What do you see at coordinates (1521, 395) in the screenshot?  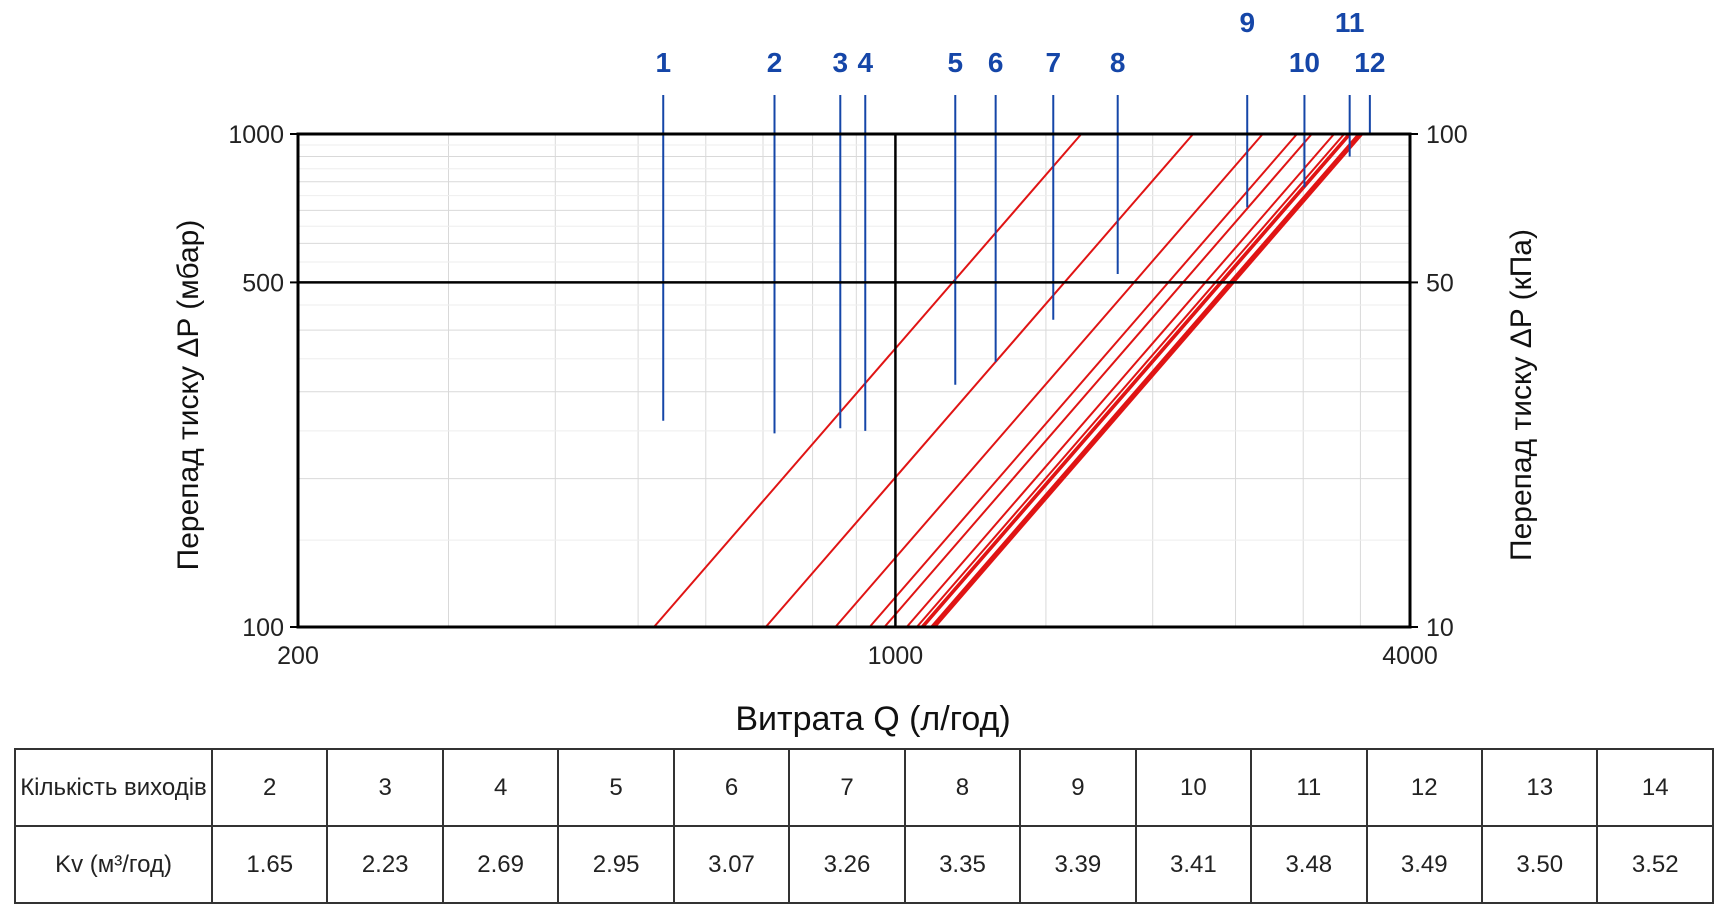 I see `y-axis-title-right: Перепад тиску ΔP (кПа)` at bounding box center [1521, 395].